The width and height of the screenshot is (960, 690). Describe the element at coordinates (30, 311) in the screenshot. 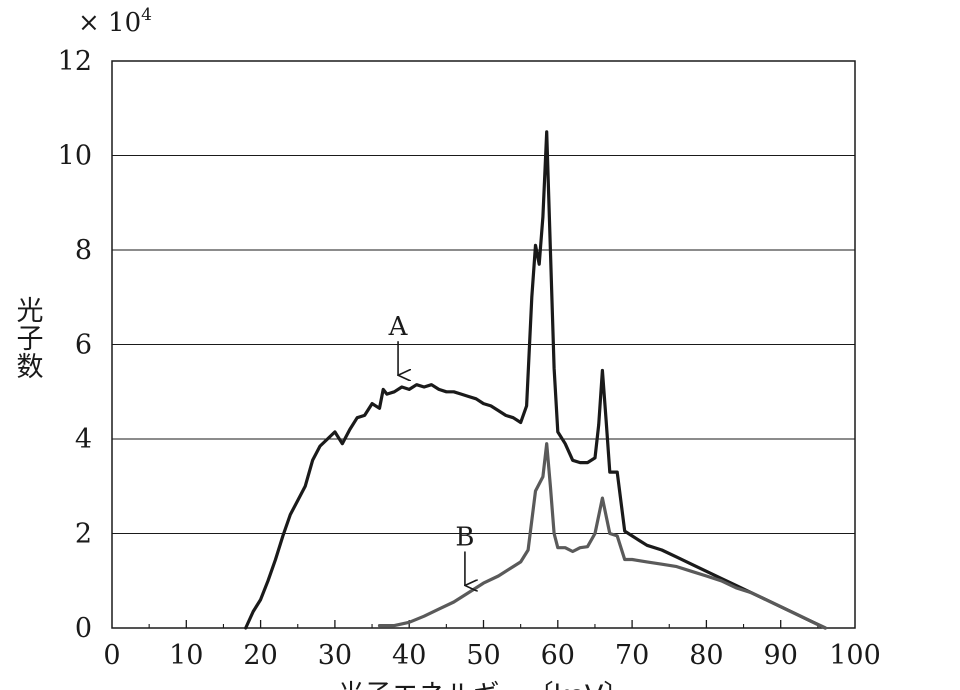

I see `y-axis-label-char: 光` at that location.